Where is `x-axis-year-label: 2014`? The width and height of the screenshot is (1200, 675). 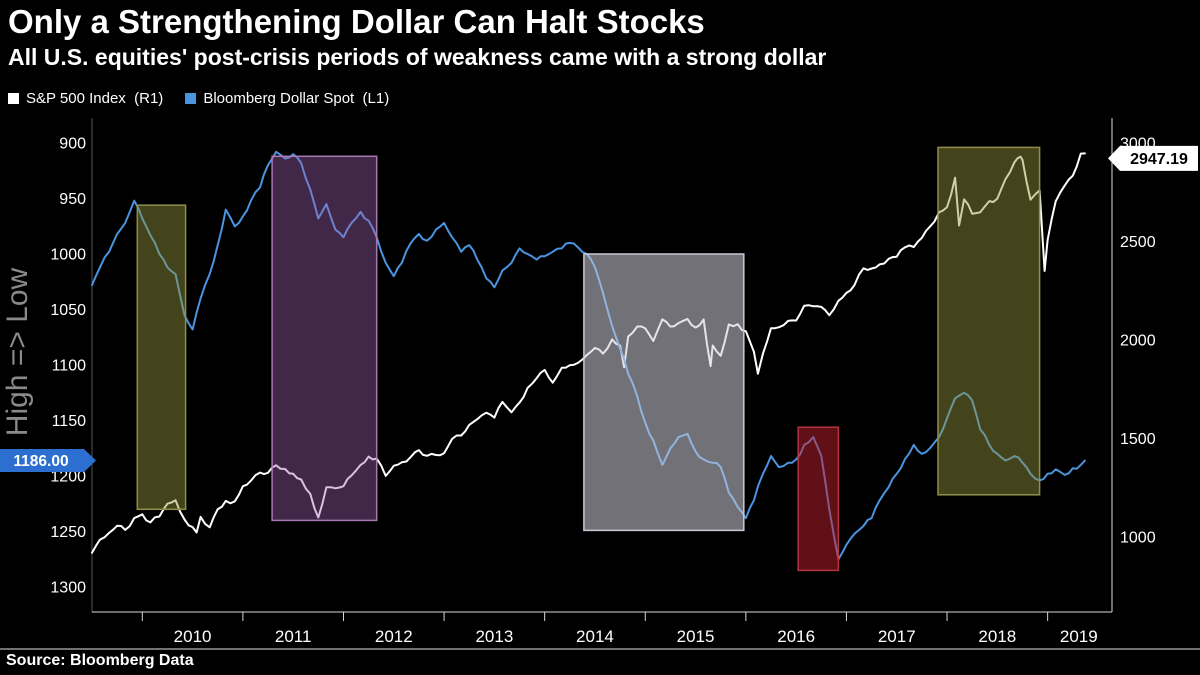
x-axis-year-label: 2014 is located at coordinates (595, 636).